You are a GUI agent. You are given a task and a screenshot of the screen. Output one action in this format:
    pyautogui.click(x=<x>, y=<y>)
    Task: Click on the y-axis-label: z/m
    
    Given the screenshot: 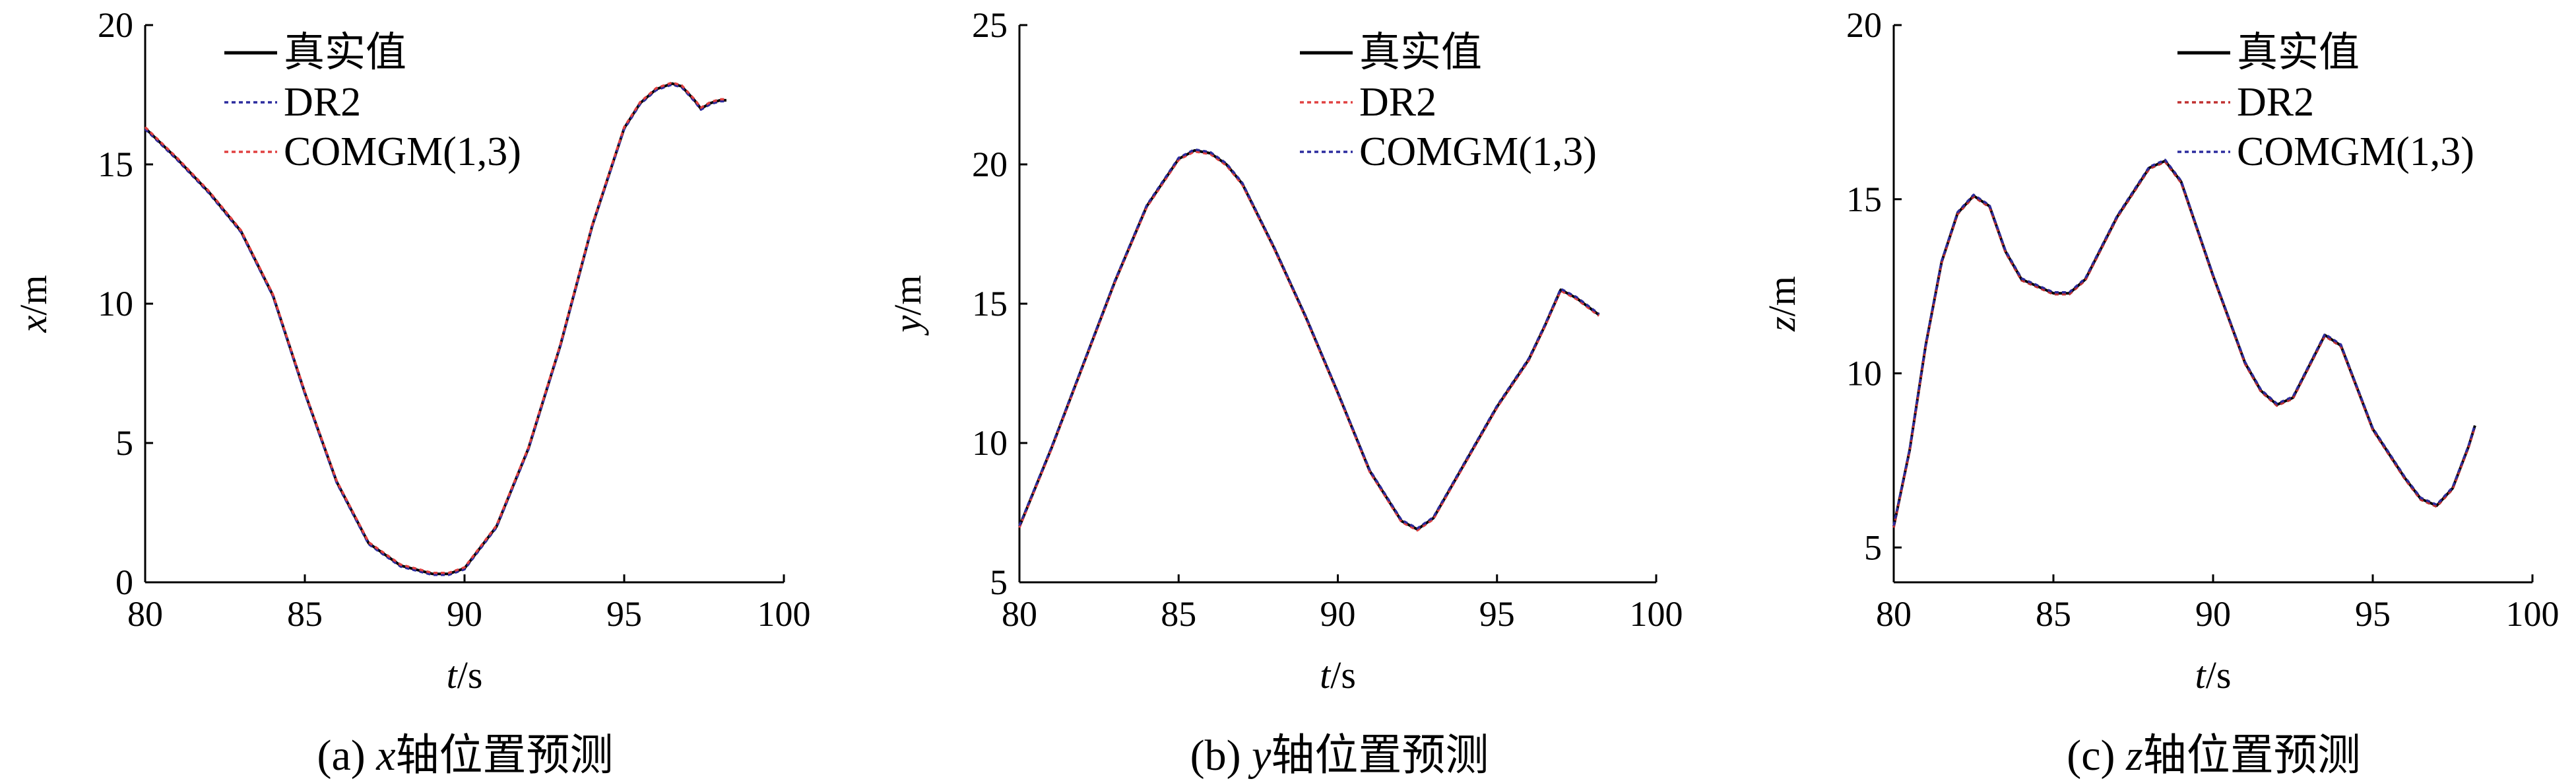 What is the action you would take?
    pyautogui.click(x=1781, y=304)
    